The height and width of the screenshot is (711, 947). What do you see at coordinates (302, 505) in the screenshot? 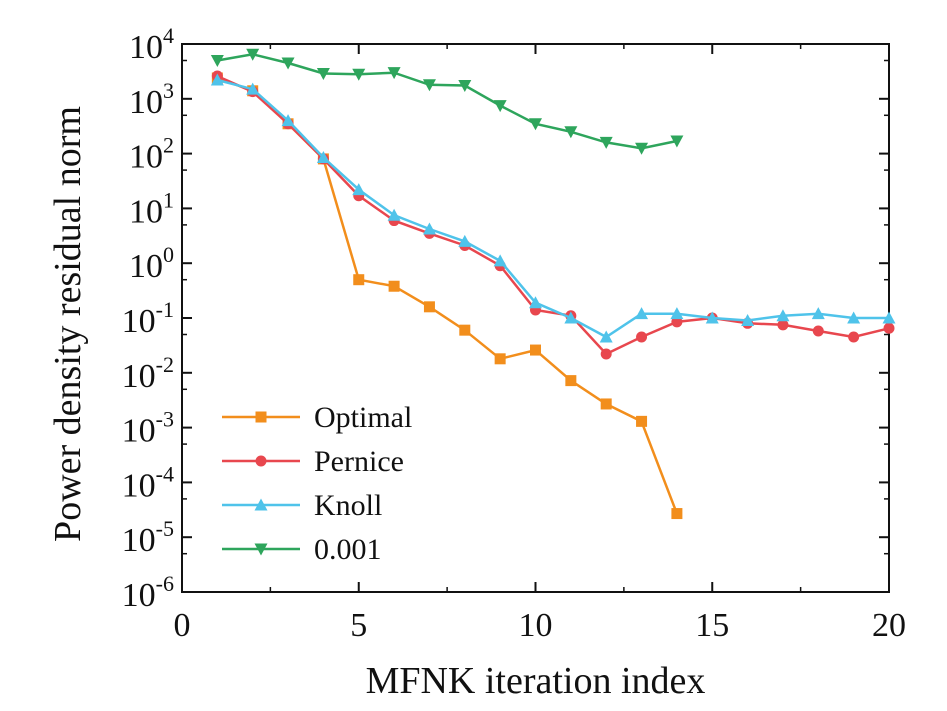
I see `legend-item-knoll: Knoll` at bounding box center [302, 505].